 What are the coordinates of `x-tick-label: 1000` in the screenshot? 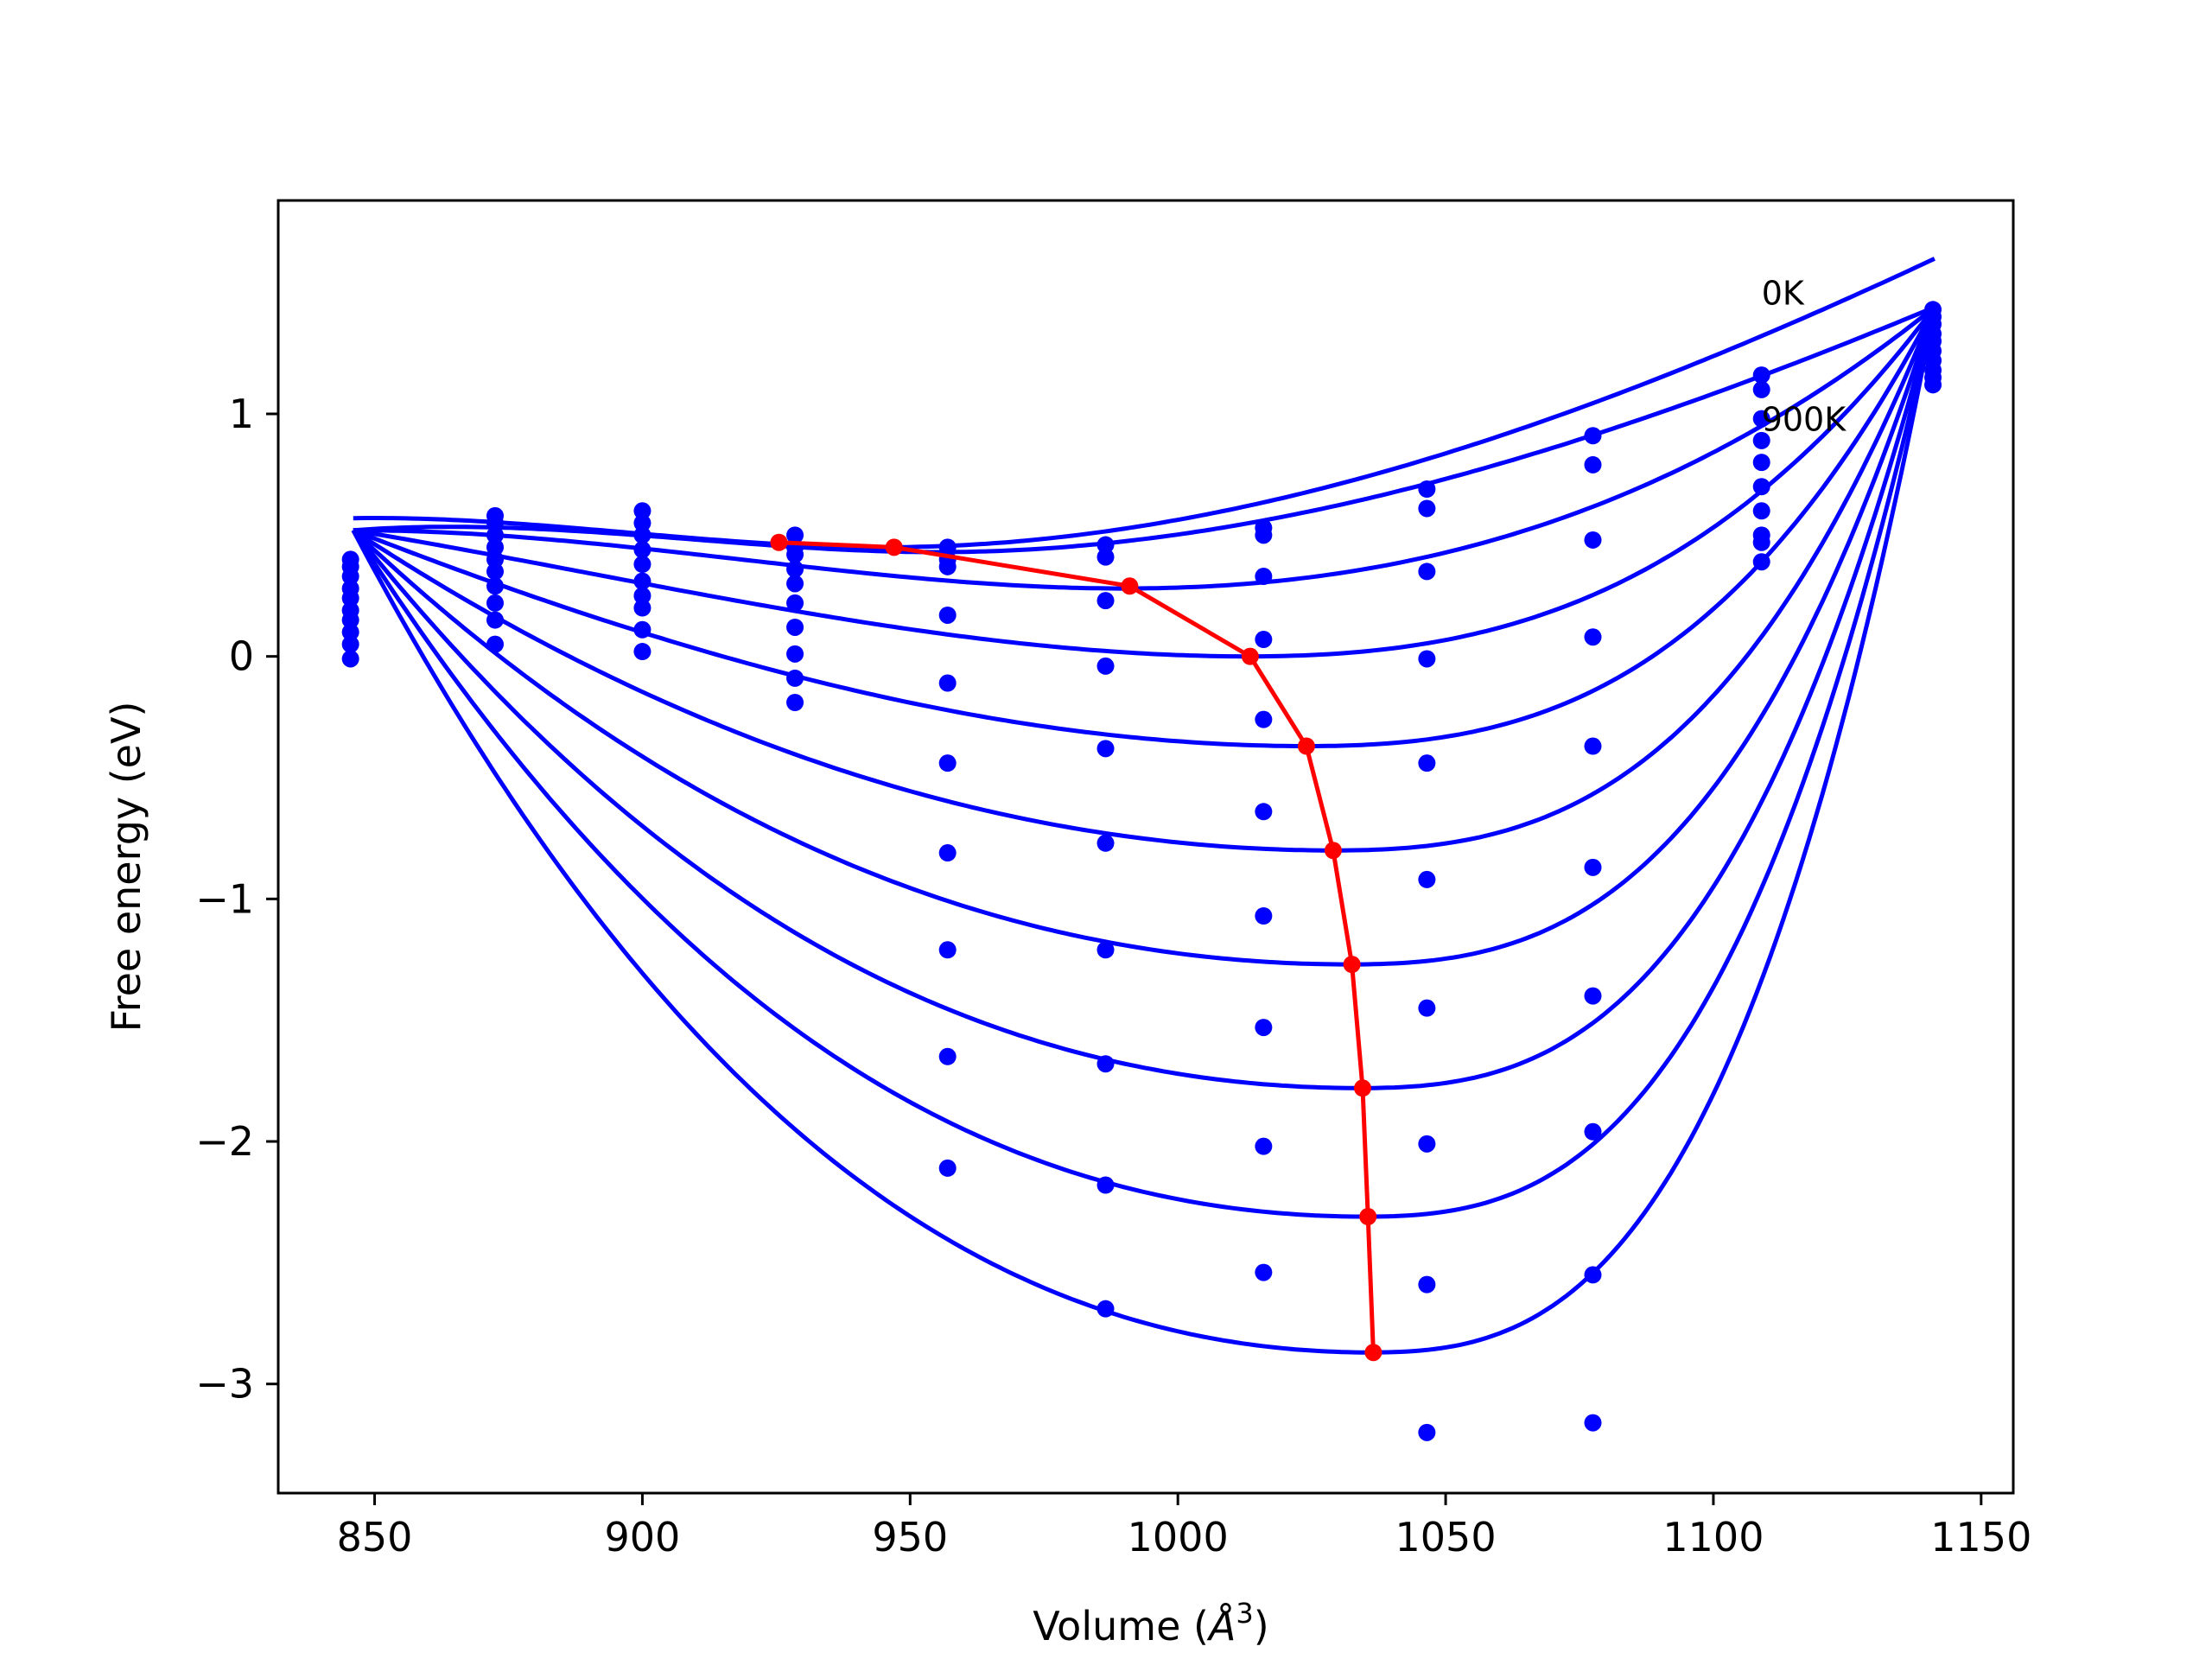 It's located at (1178, 1537).